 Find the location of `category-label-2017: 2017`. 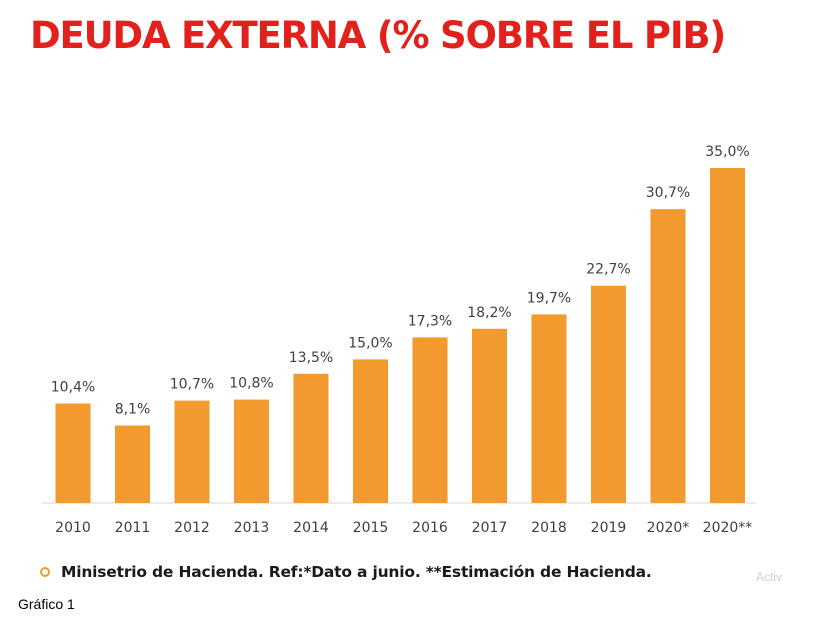

category-label-2017: 2017 is located at coordinates (490, 528).